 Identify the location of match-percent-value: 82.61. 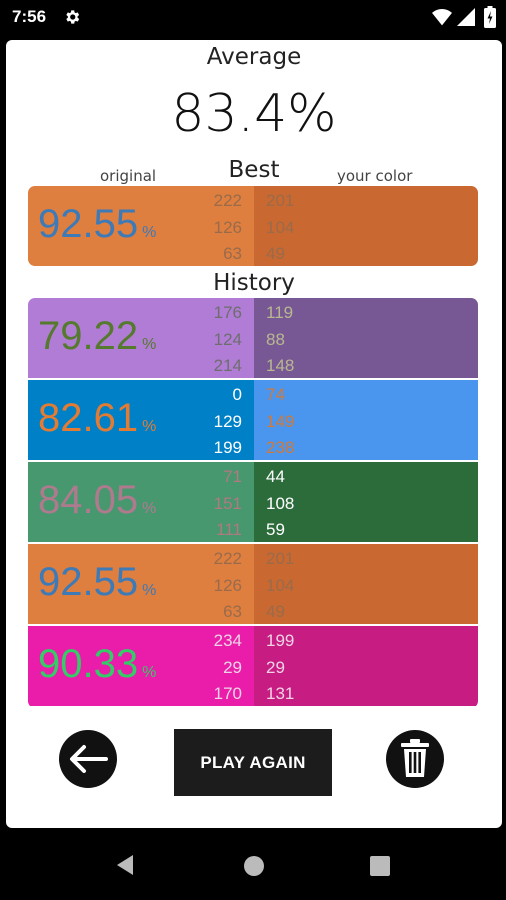
(88, 418).